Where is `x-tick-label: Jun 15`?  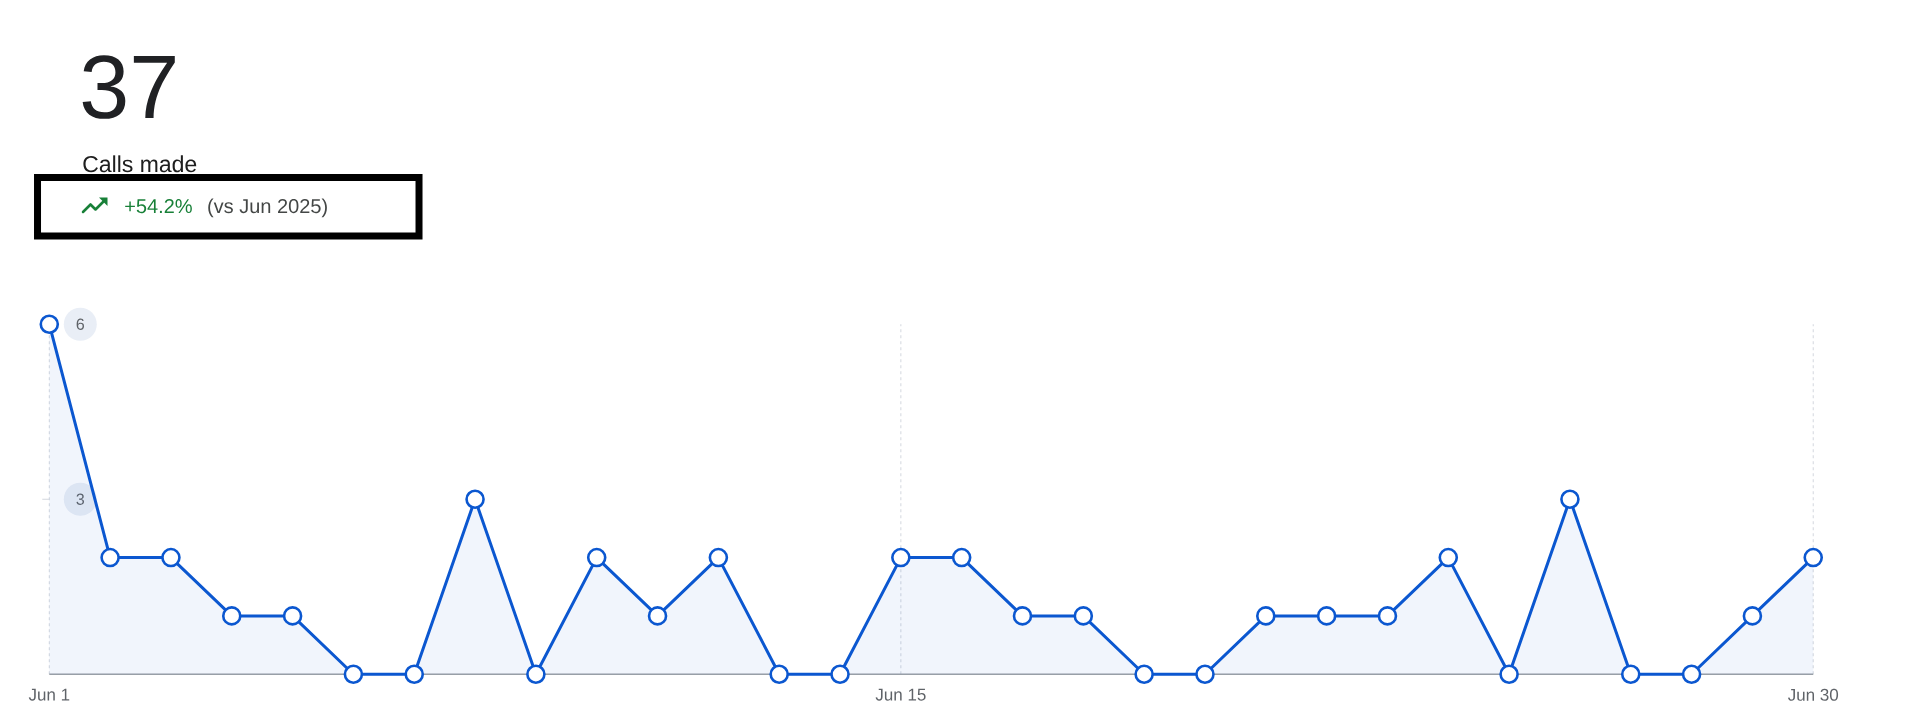 x-tick-label: Jun 15 is located at coordinates (900, 694).